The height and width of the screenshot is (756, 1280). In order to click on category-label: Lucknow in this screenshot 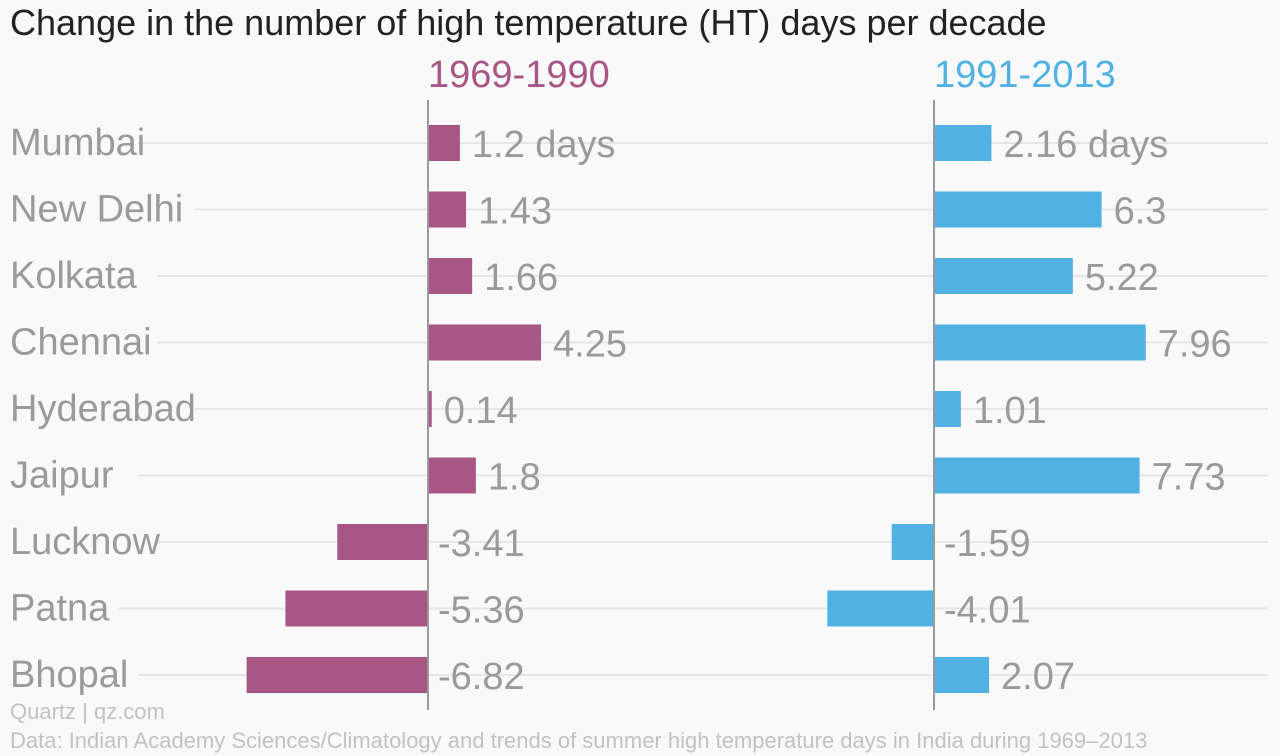, I will do `click(85, 542)`.